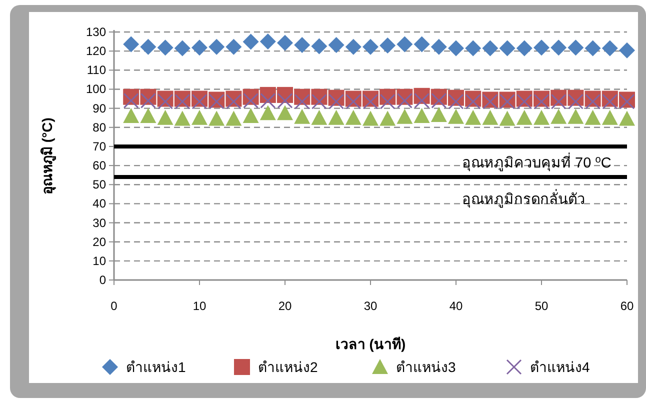  Describe the element at coordinates (99, 127) in the screenshot. I see `y-tick-label: 80` at that location.